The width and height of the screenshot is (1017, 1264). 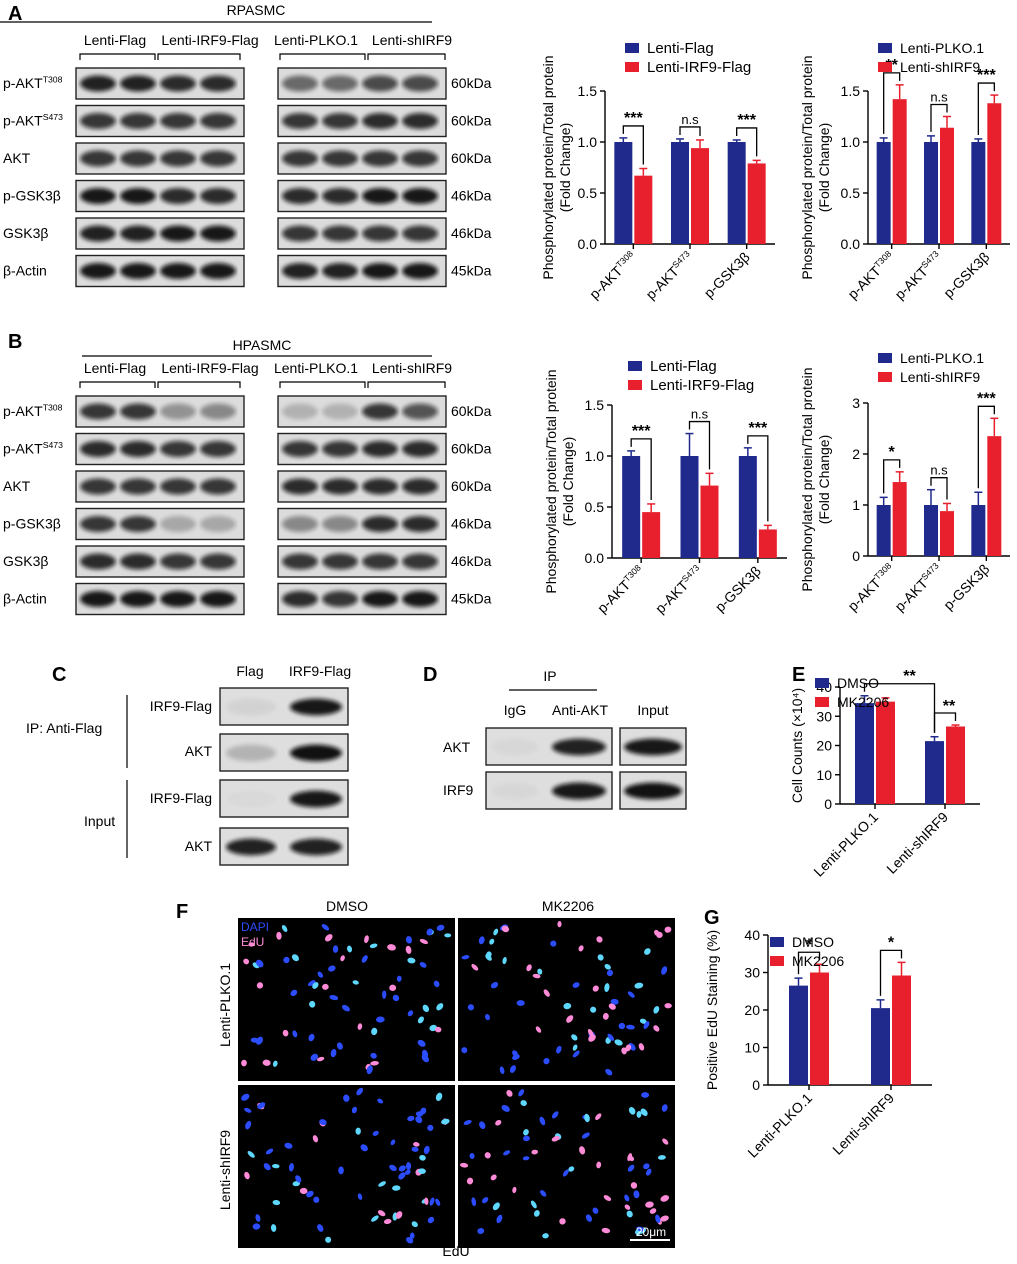 I want to click on y-tick-label: 2, so click(x=856, y=454).